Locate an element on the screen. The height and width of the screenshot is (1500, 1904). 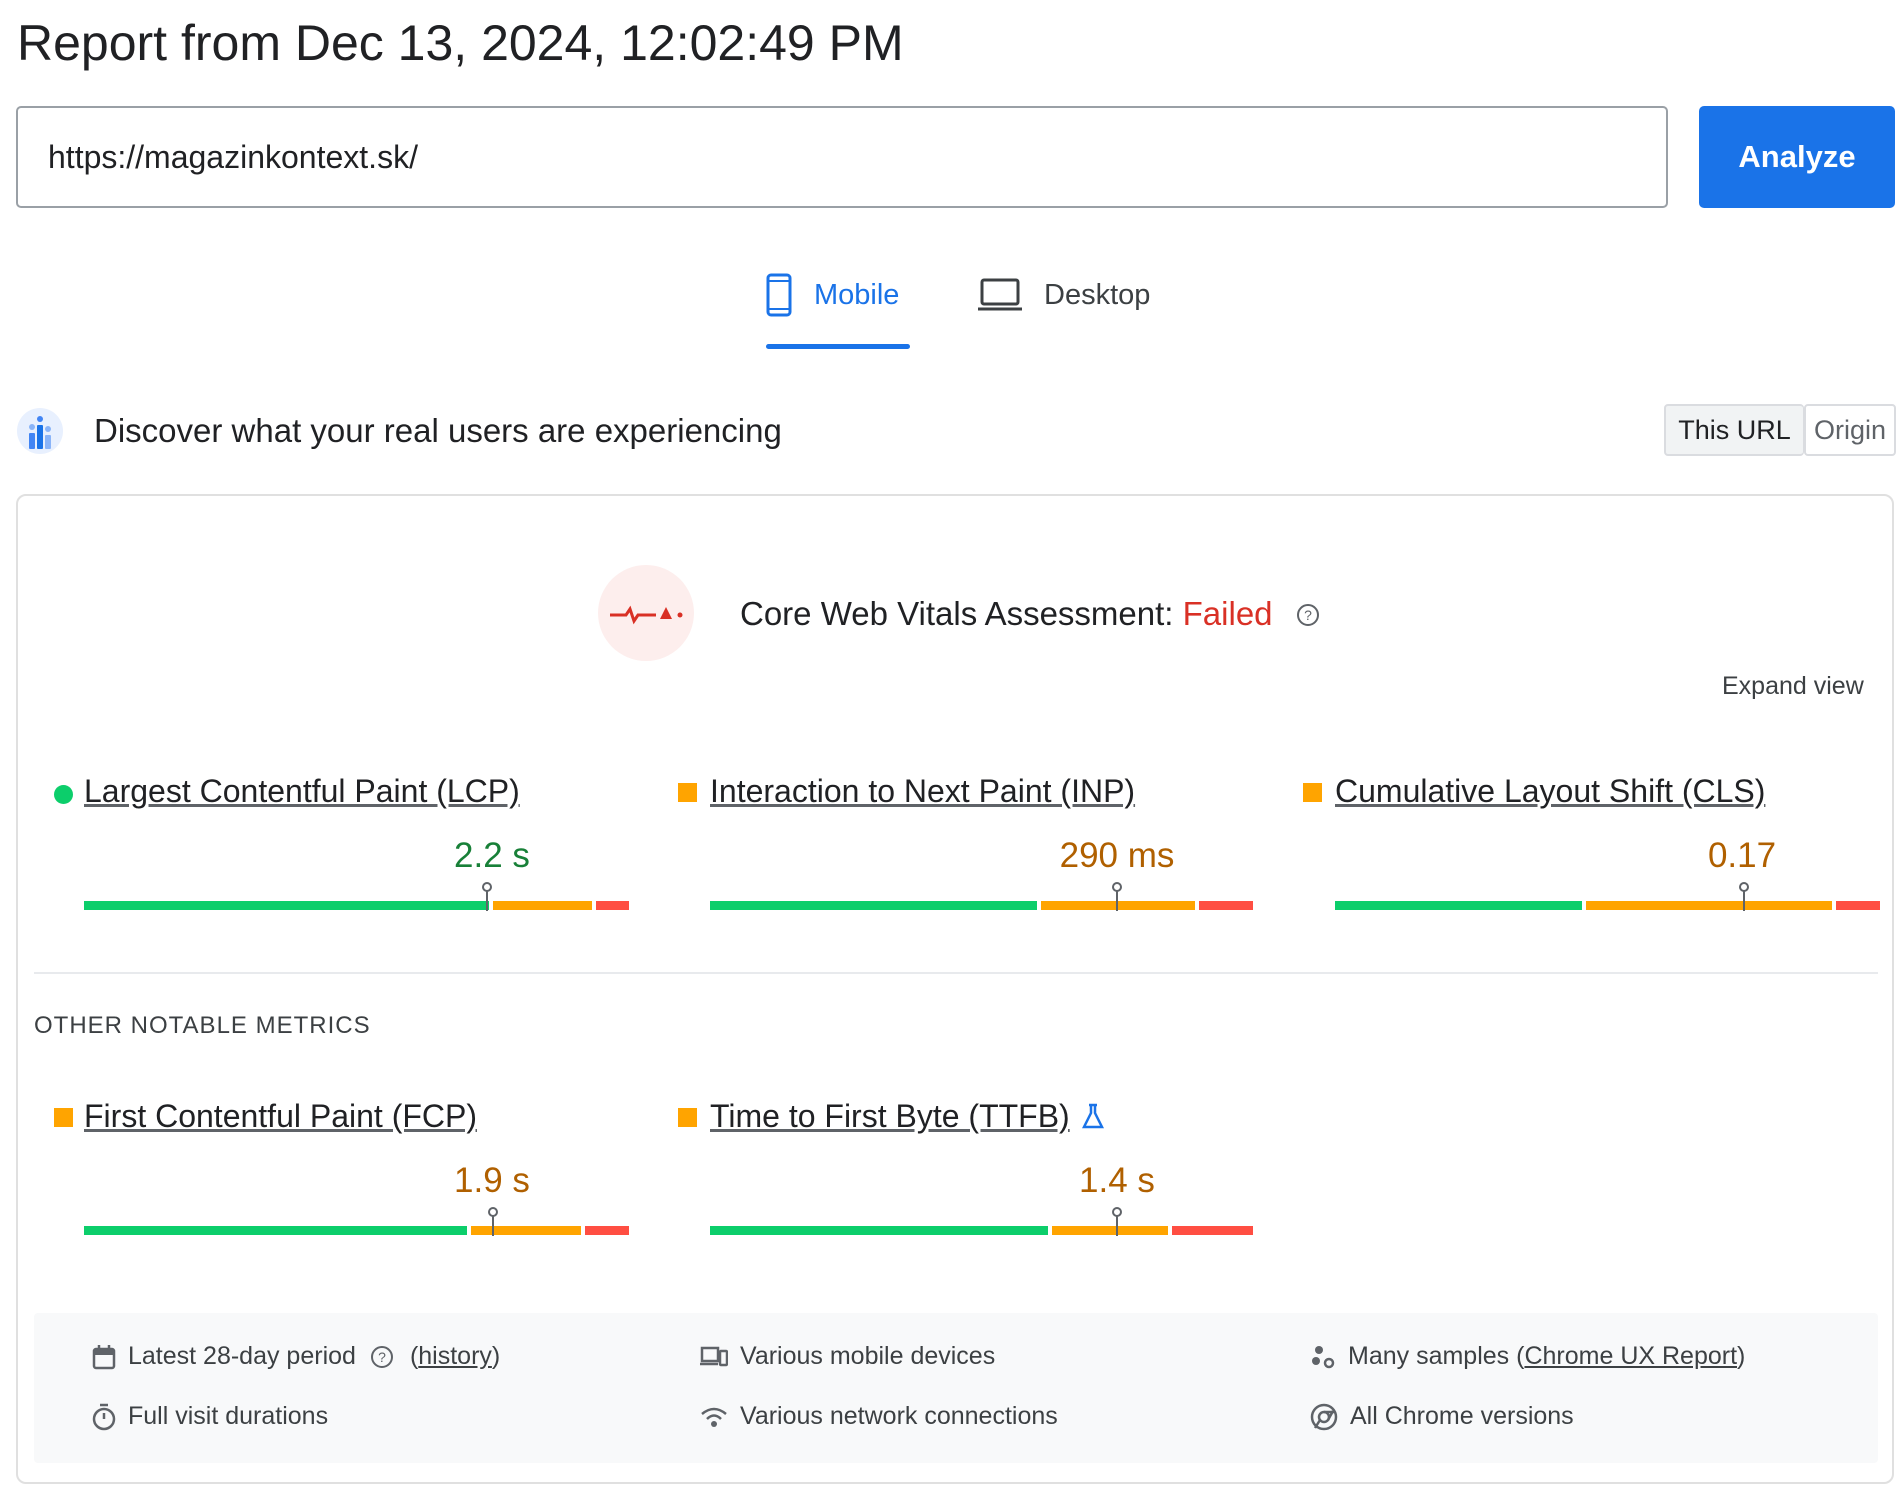
period-info: Latest 28-day period ? (history) is located at coordinates (296, 1356).